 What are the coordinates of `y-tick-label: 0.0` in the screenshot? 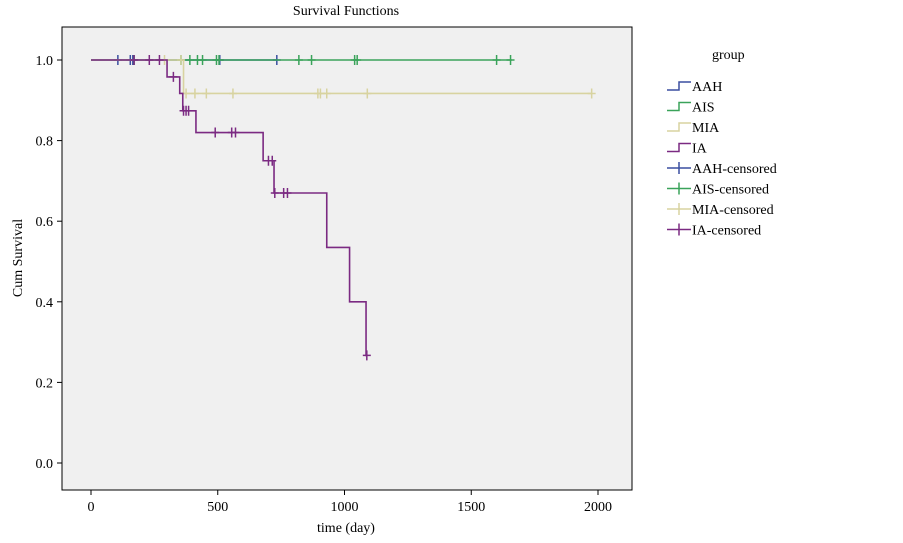 It's located at (45, 464).